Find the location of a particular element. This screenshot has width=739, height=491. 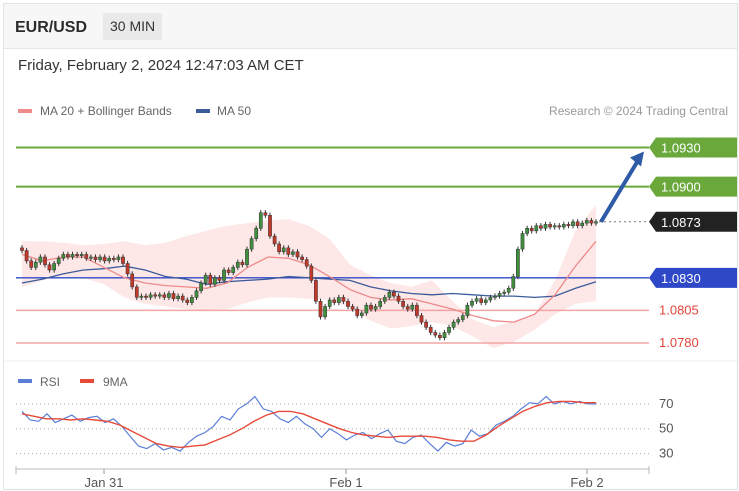

chart-credit: Research © 2024 Trading Central is located at coordinates (638, 111).